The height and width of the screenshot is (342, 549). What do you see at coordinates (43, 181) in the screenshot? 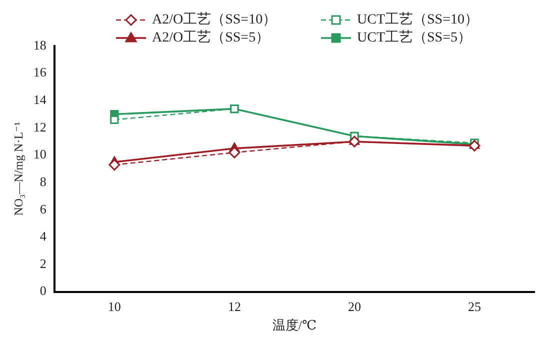
I see `y-tick-label: 8` at bounding box center [43, 181].